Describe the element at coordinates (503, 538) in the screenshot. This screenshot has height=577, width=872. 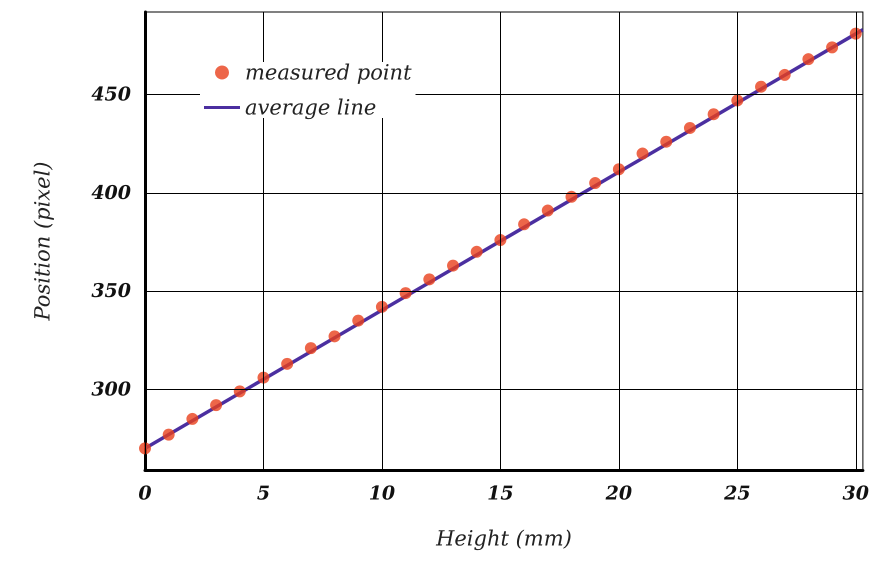
I see `x-axis-title: Height (mm)` at that location.